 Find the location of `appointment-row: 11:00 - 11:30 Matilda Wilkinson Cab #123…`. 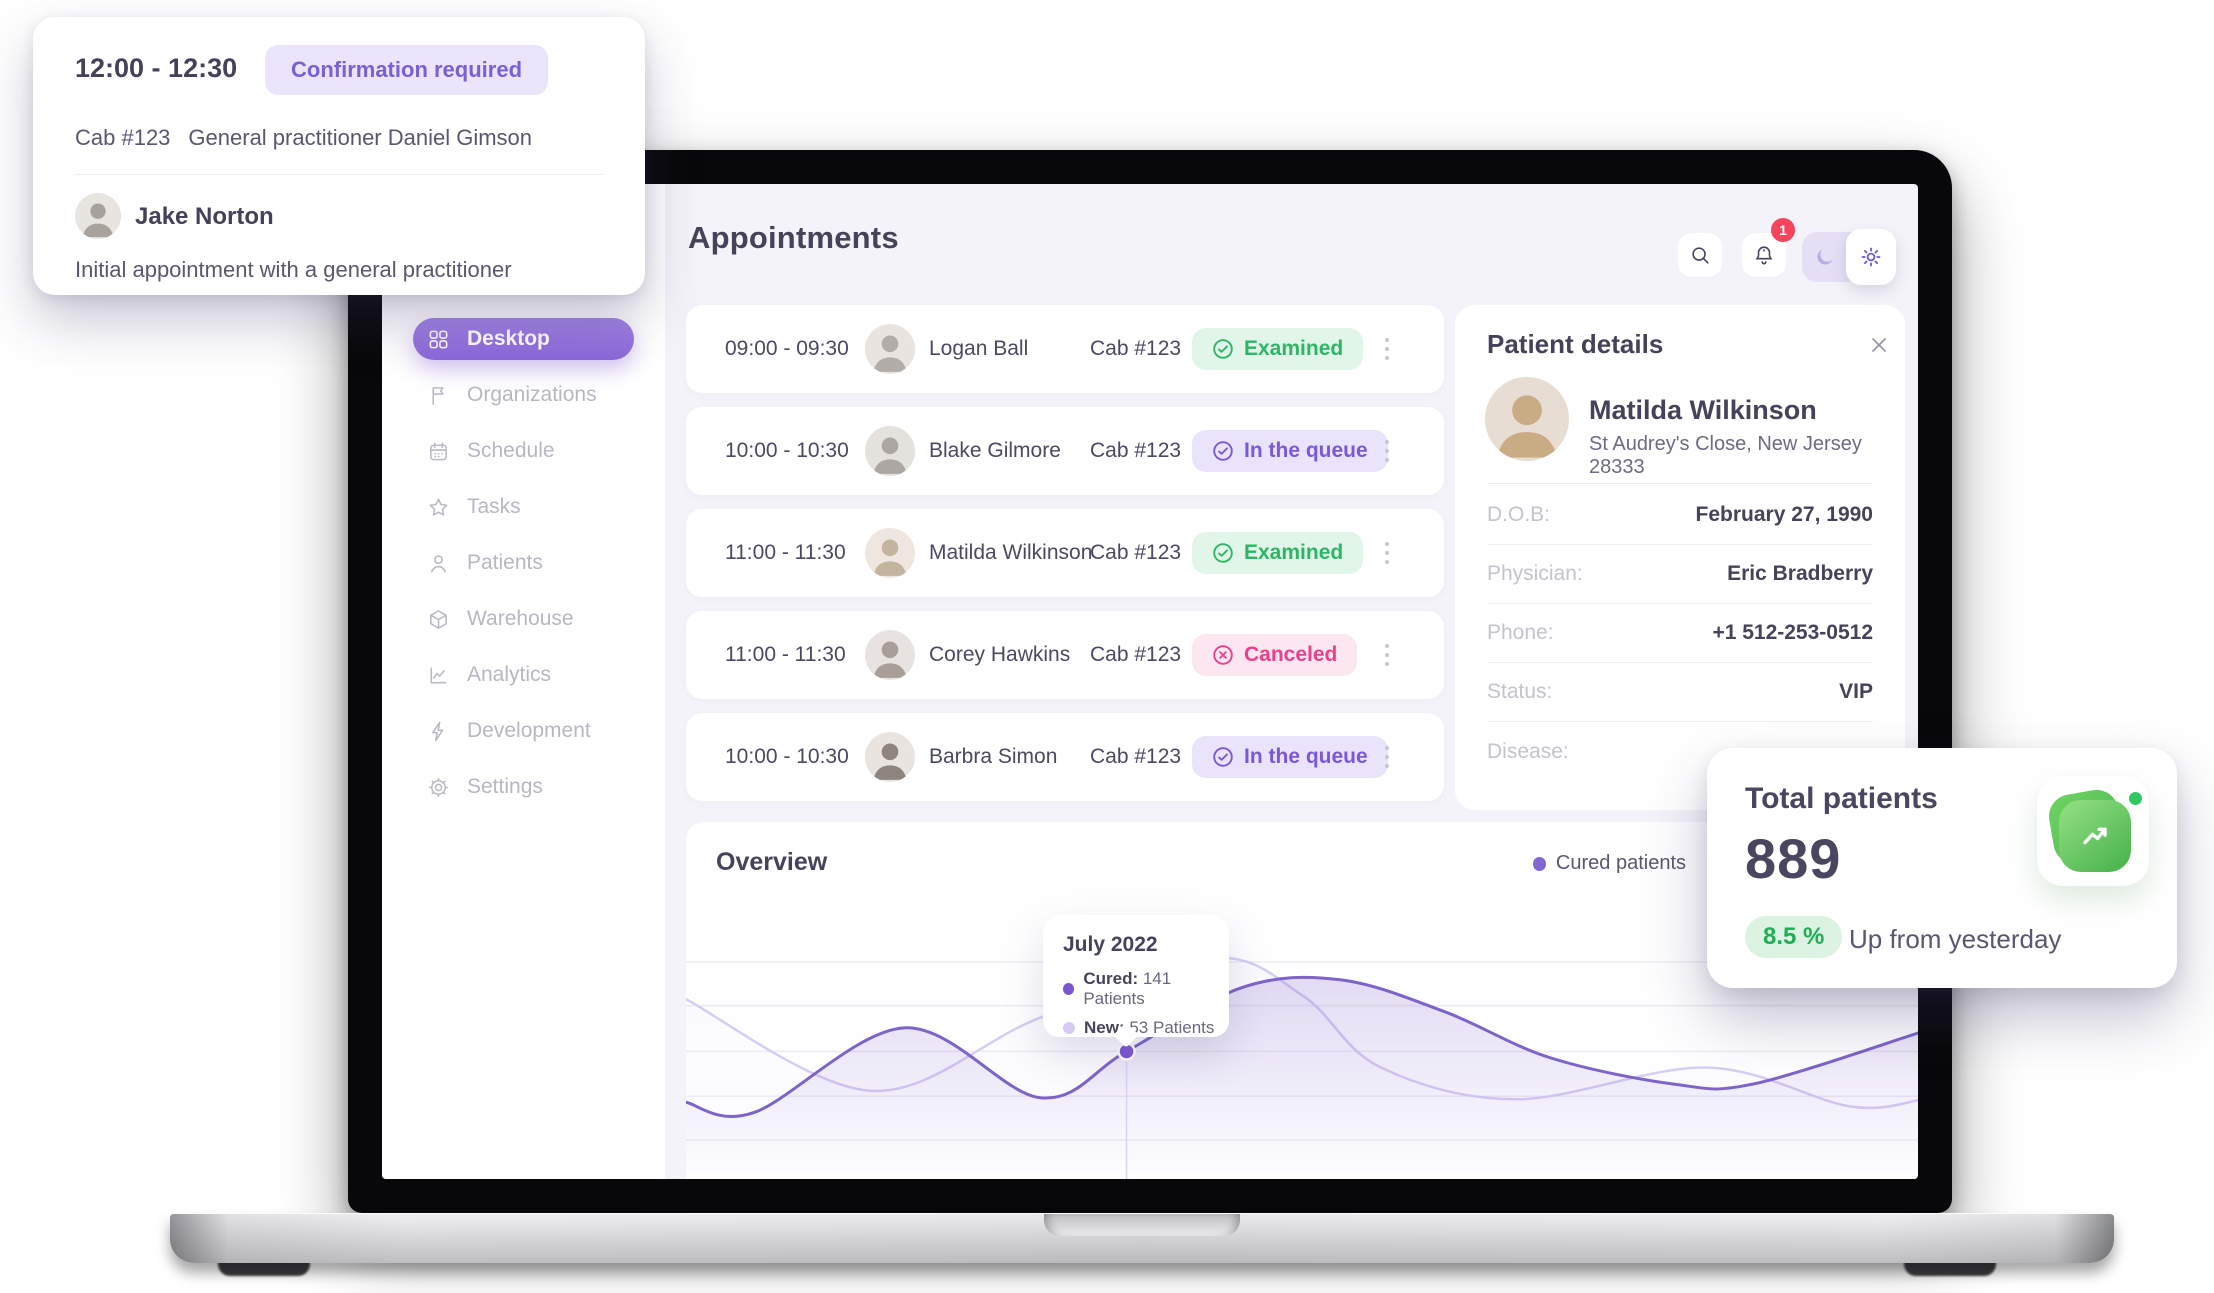

appointment-row: 11:00 - 11:30 Matilda Wilkinson Cab #123… is located at coordinates (1065, 553).